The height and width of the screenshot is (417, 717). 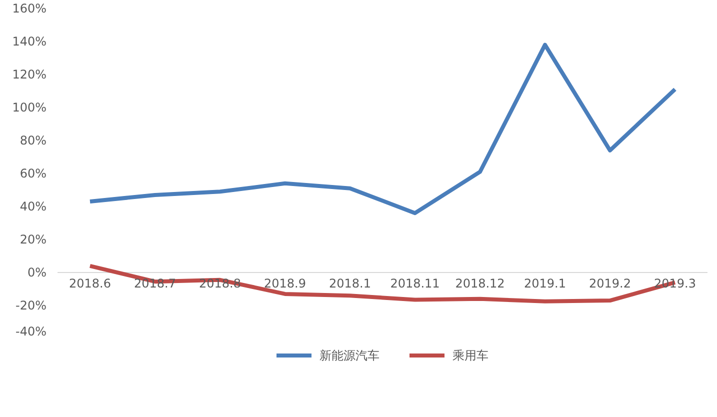 What do you see at coordinates (29, 9) in the screenshot?
I see `y-tick-label: 160%` at bounding box center [29, 9].